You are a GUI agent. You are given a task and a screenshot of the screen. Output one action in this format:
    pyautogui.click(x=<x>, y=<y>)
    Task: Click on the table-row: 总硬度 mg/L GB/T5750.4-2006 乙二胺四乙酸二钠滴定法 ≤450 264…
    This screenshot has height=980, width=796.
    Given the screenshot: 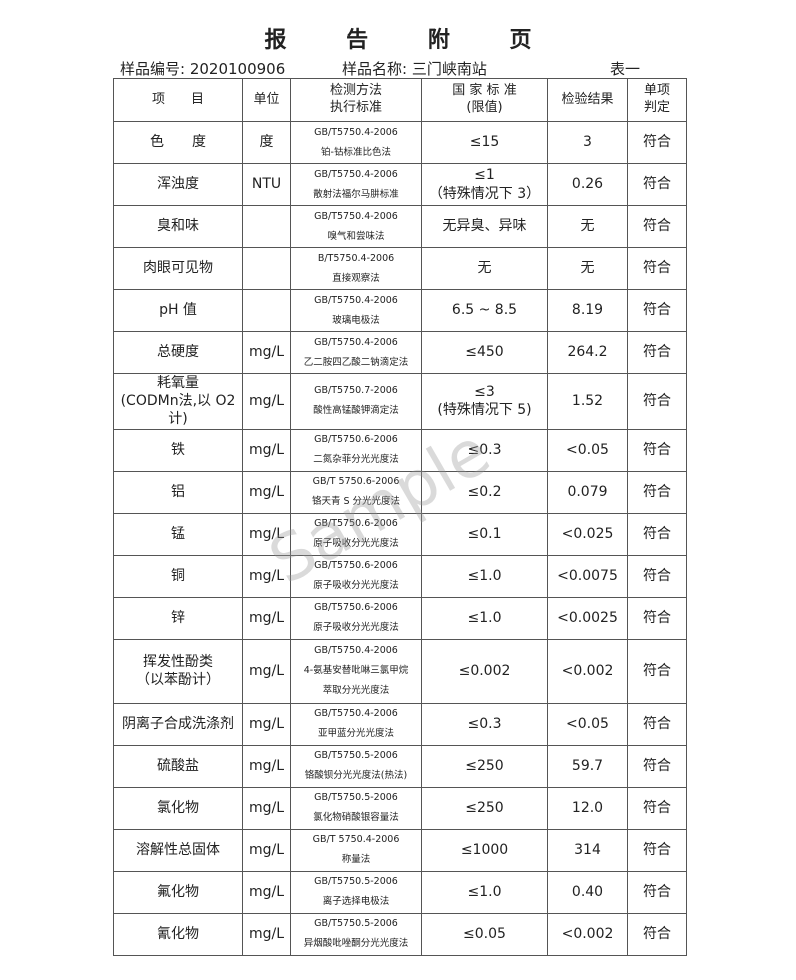 What is the action you would take?
    pyautogui.click(x=400, y=352)
    